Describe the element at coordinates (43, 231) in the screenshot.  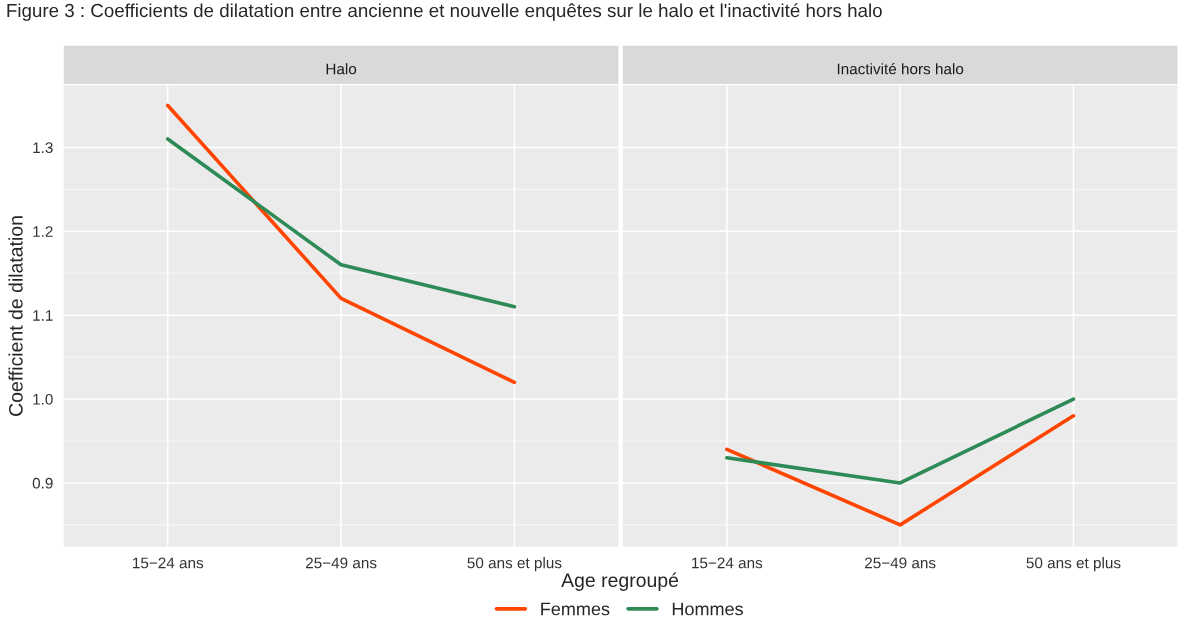
I see `y-tick-label: 1.2` at that location.